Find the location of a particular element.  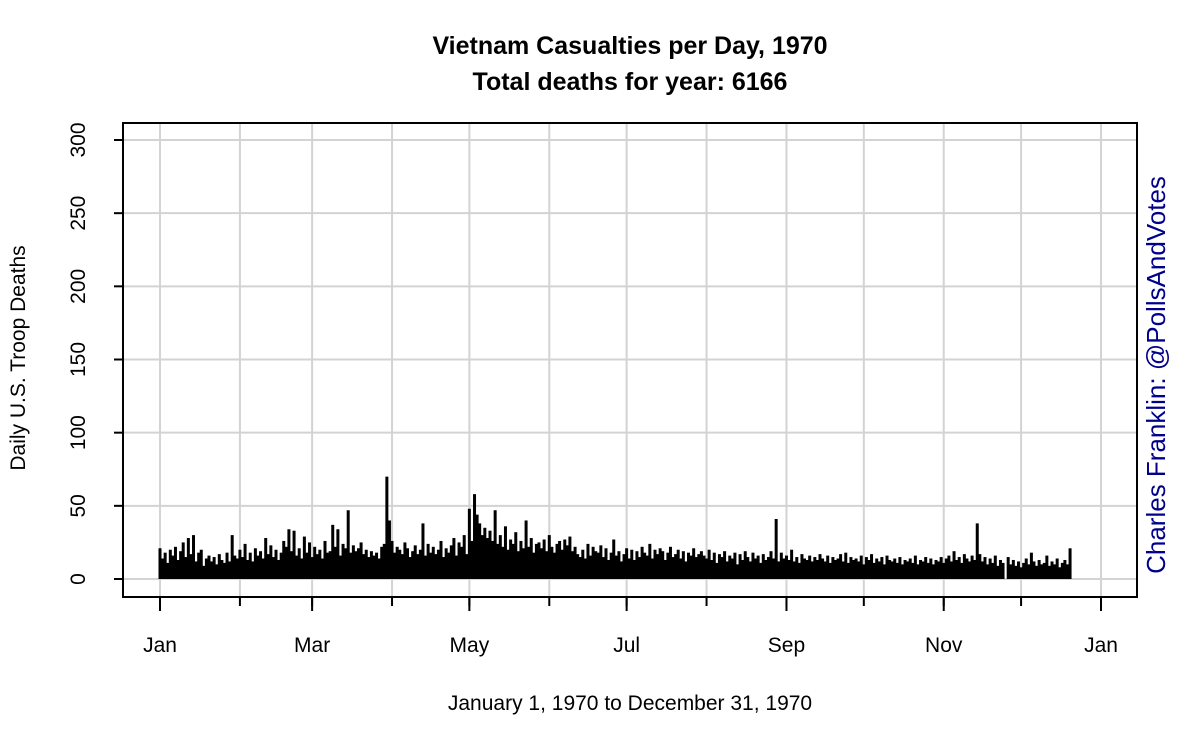

y-tick-label: 300 is located at coordinates (78, 139).